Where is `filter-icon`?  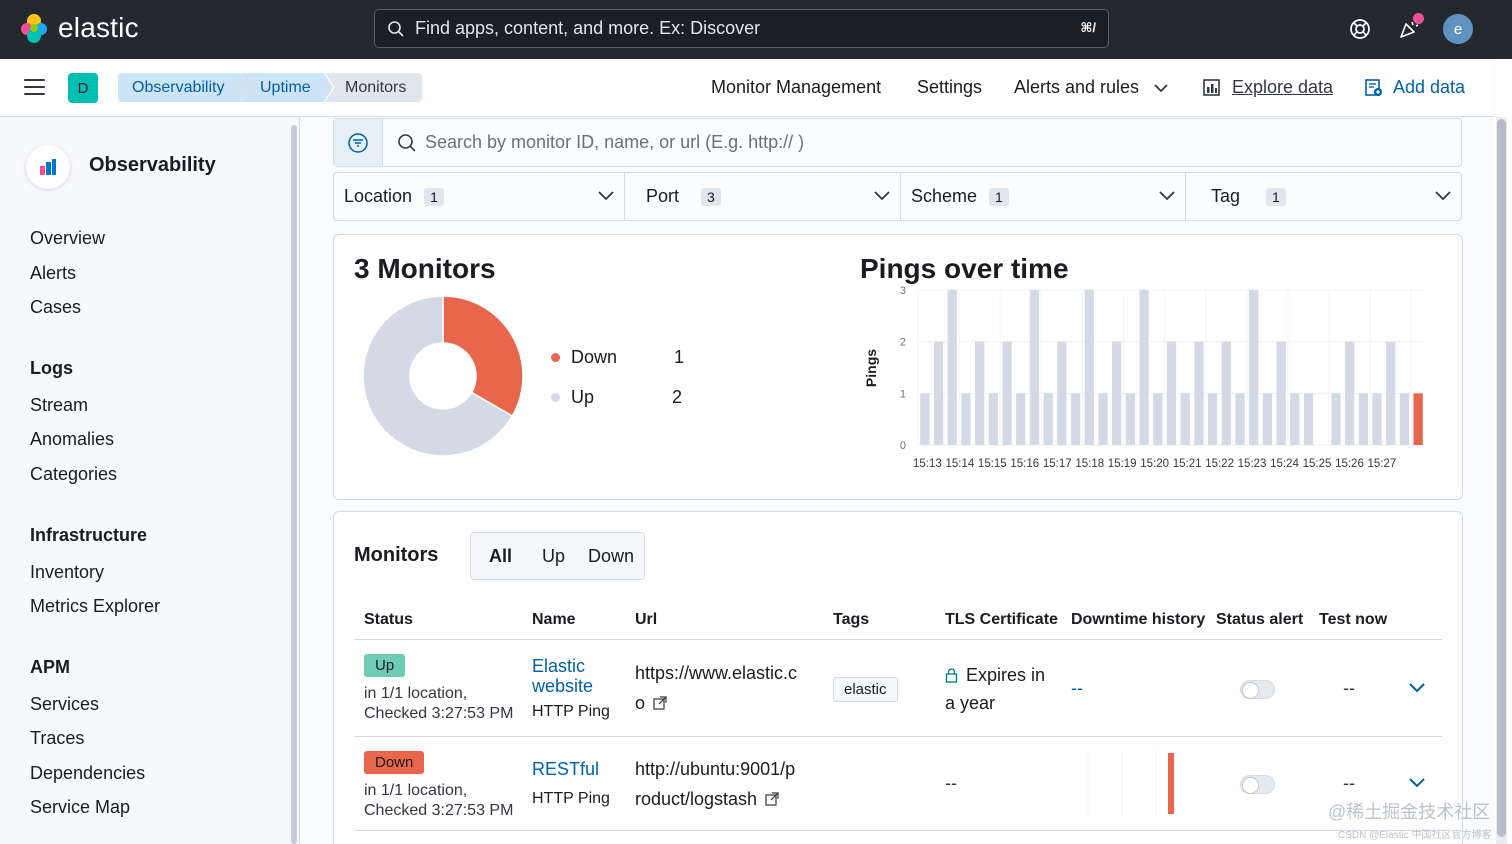
filter-icon is located at coordinates (358, 142).